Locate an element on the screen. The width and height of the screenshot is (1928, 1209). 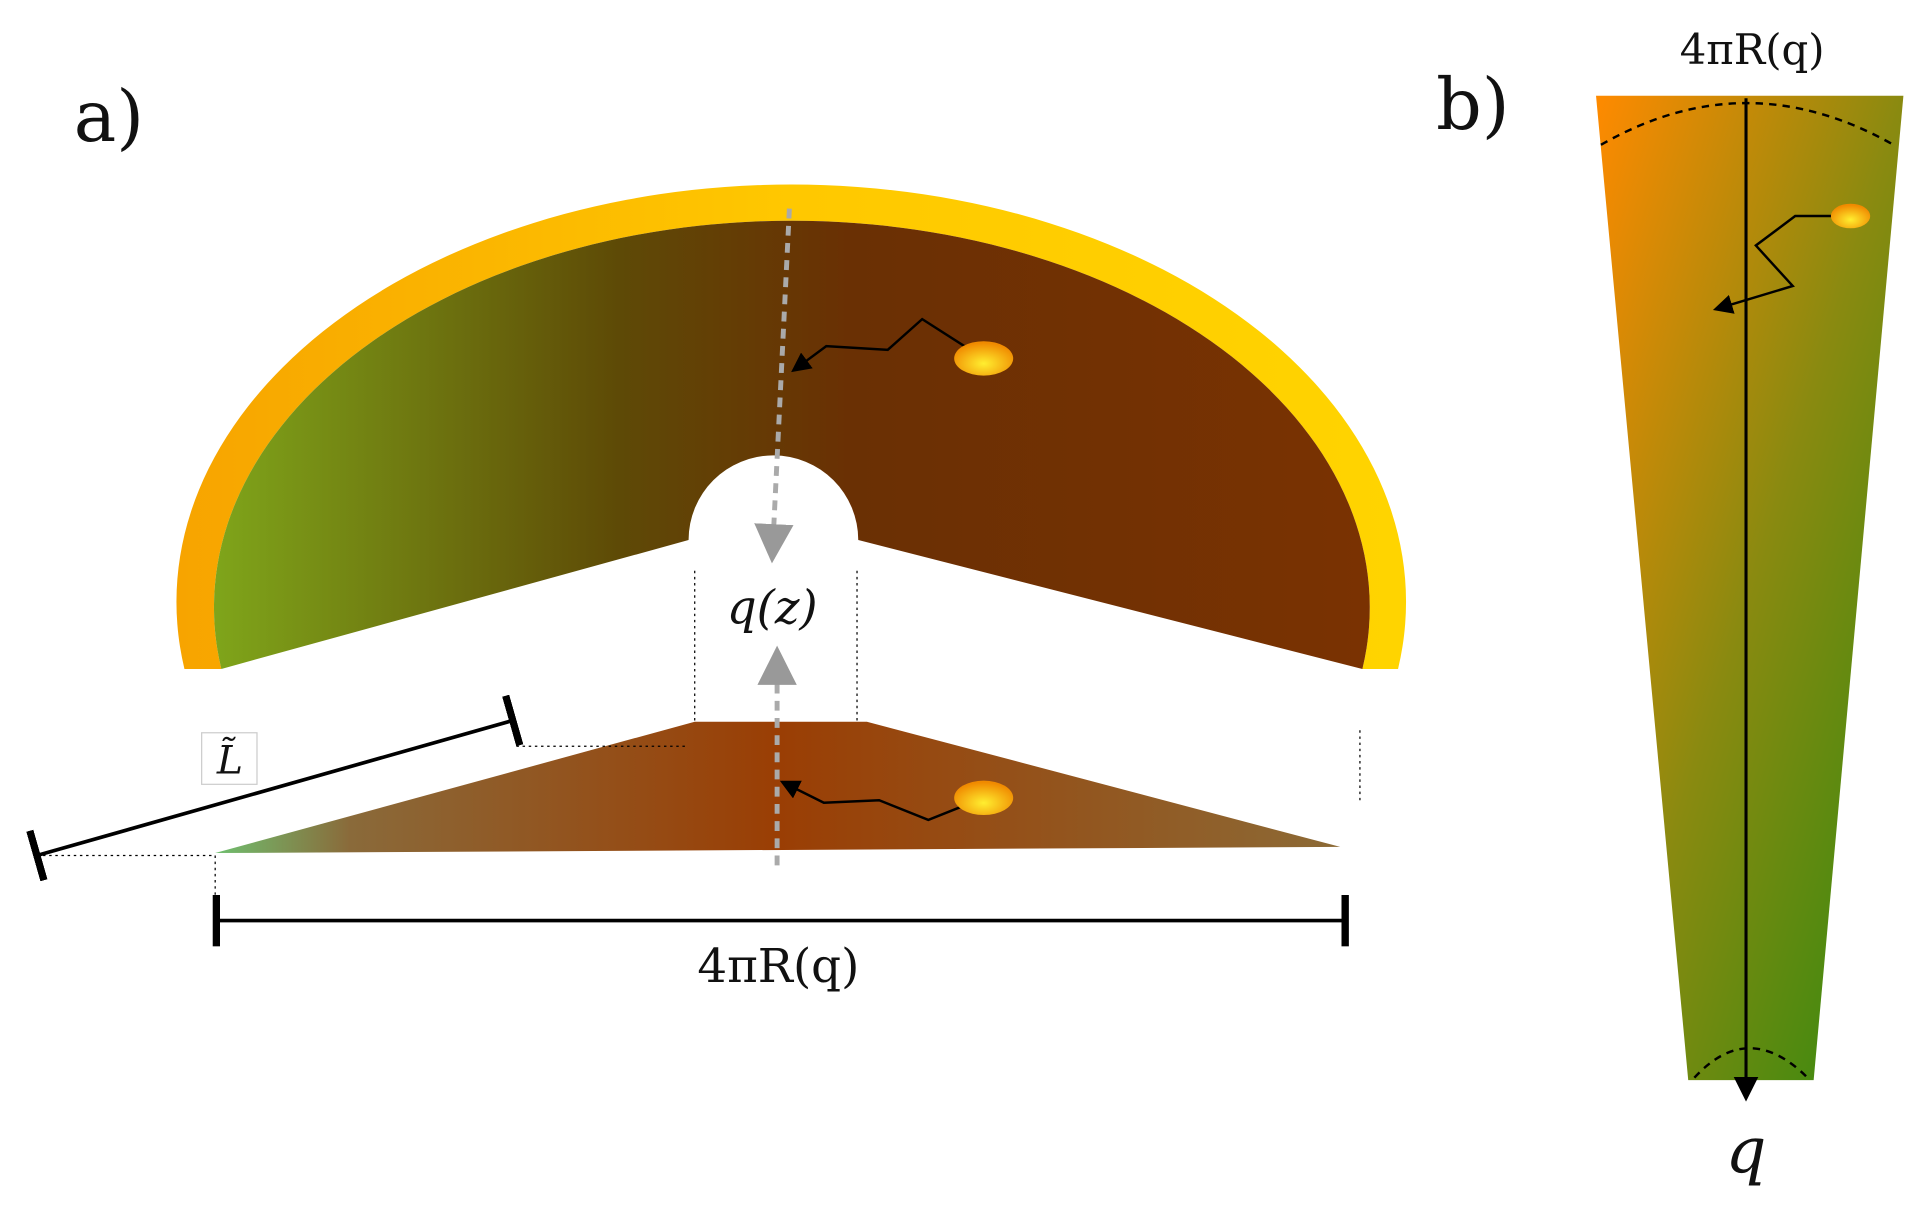
panel-label: b) is located at coordinates (1472, 104).